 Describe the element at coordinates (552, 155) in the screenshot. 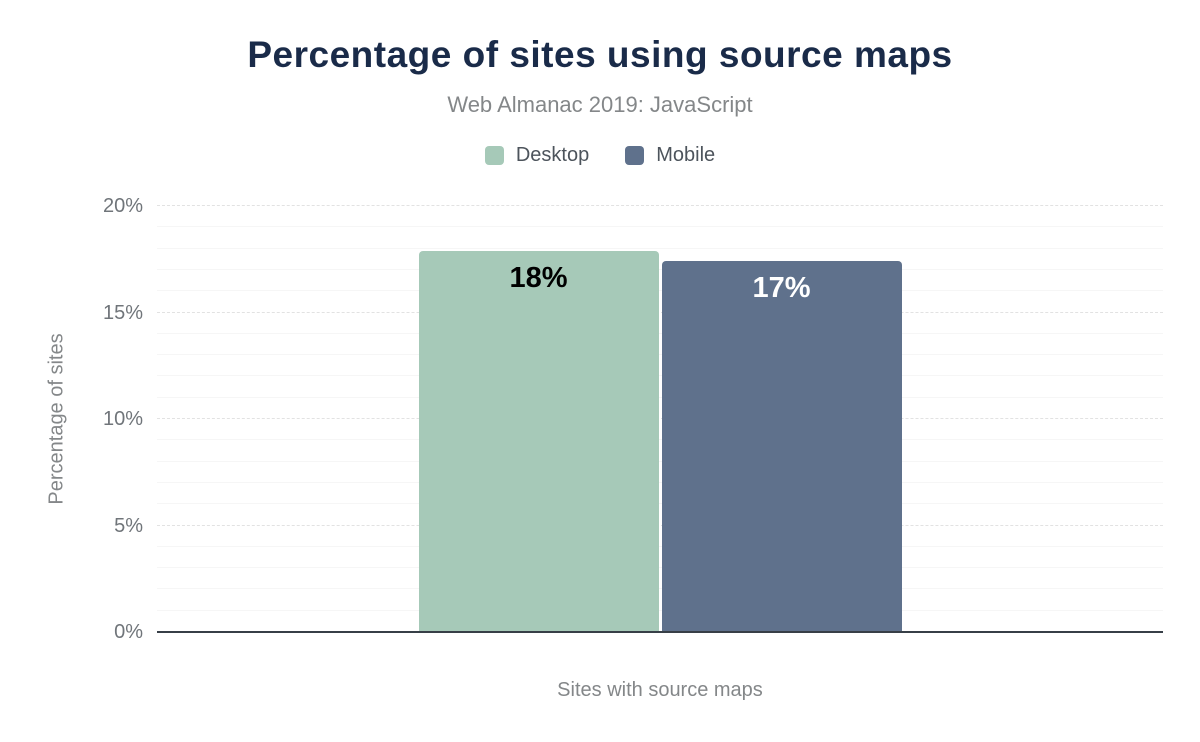

I see `legend-label-desktop: Desktop` at that location.